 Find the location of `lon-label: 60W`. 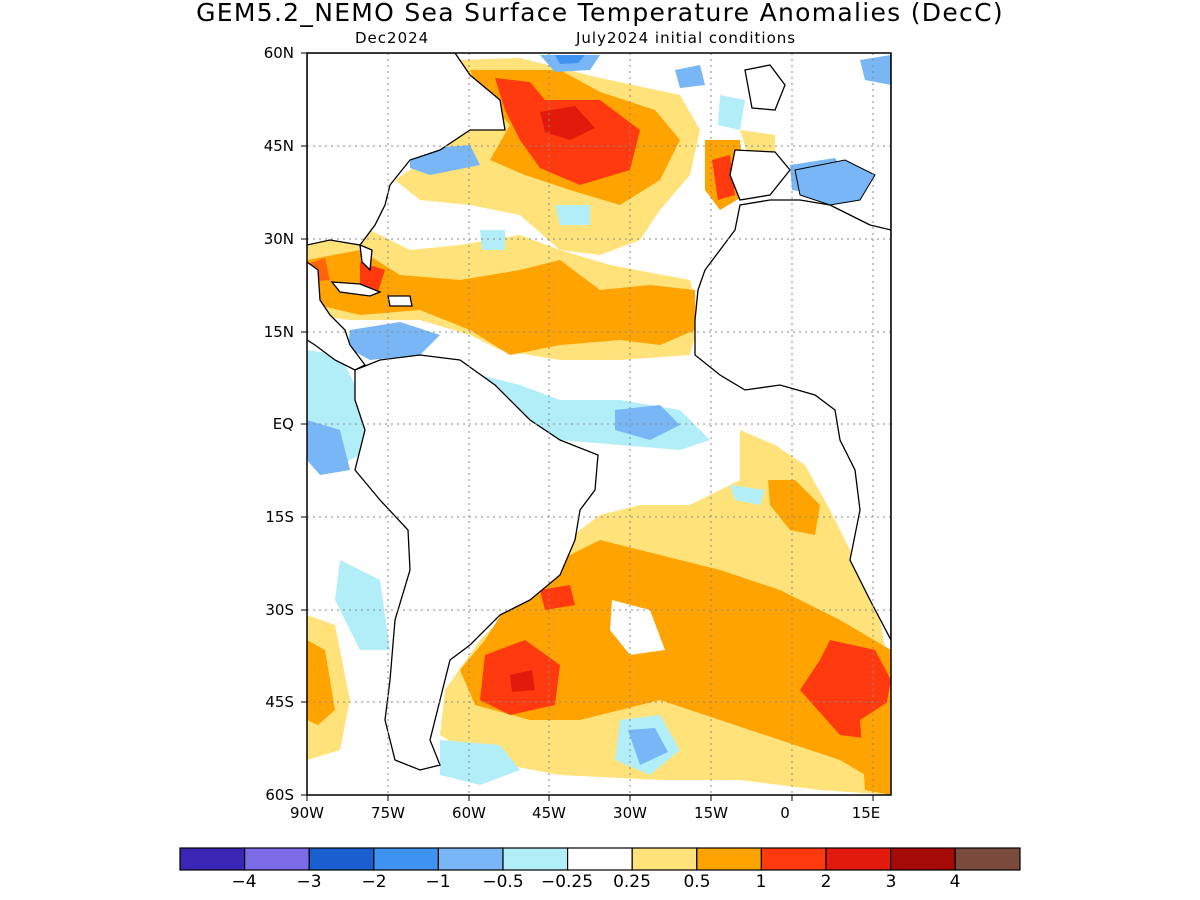

lon-label: 60W is located at coordinates (469, 813).